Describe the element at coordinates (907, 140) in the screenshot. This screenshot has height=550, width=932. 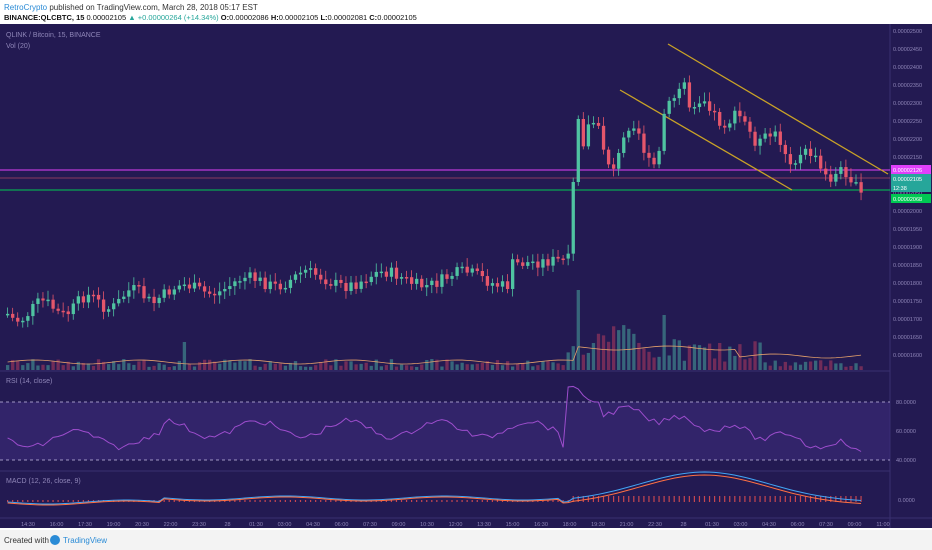
I see `price-tick-label: 0.00002200` at that location.